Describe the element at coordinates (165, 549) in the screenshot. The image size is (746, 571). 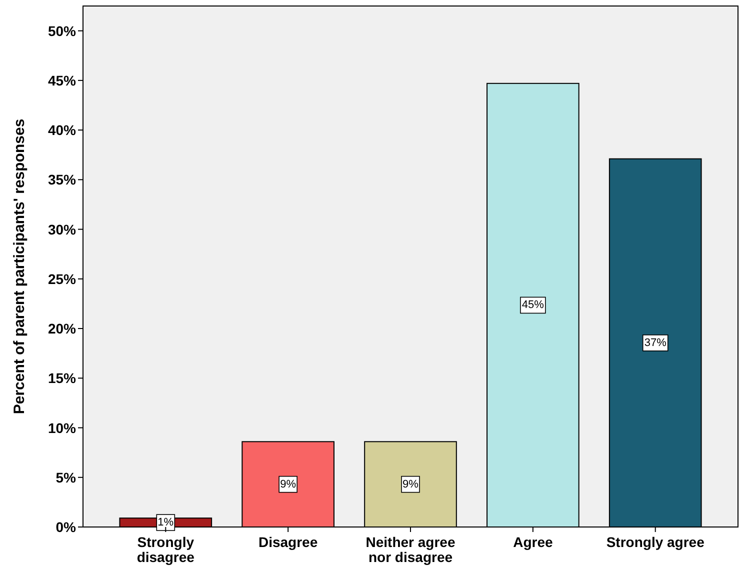
I see `x-tick-label: Strongly disagree` at that location.